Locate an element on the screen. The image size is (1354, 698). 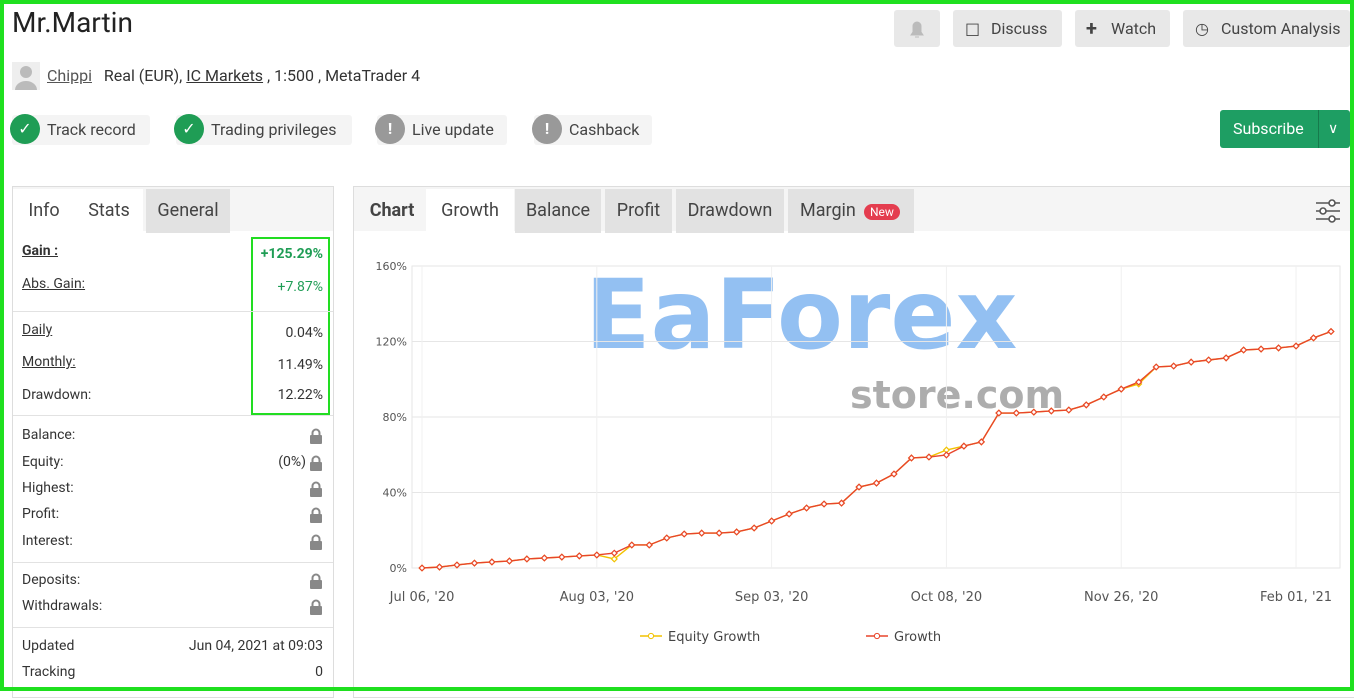
badge: ! Live update is located at coordinates (441, 129).